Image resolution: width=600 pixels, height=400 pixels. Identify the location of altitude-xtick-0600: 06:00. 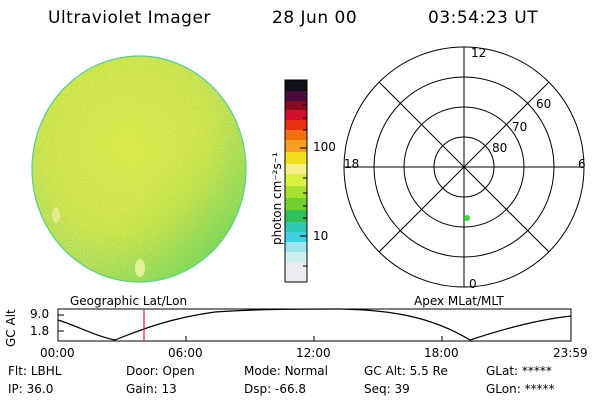
(185, 353).